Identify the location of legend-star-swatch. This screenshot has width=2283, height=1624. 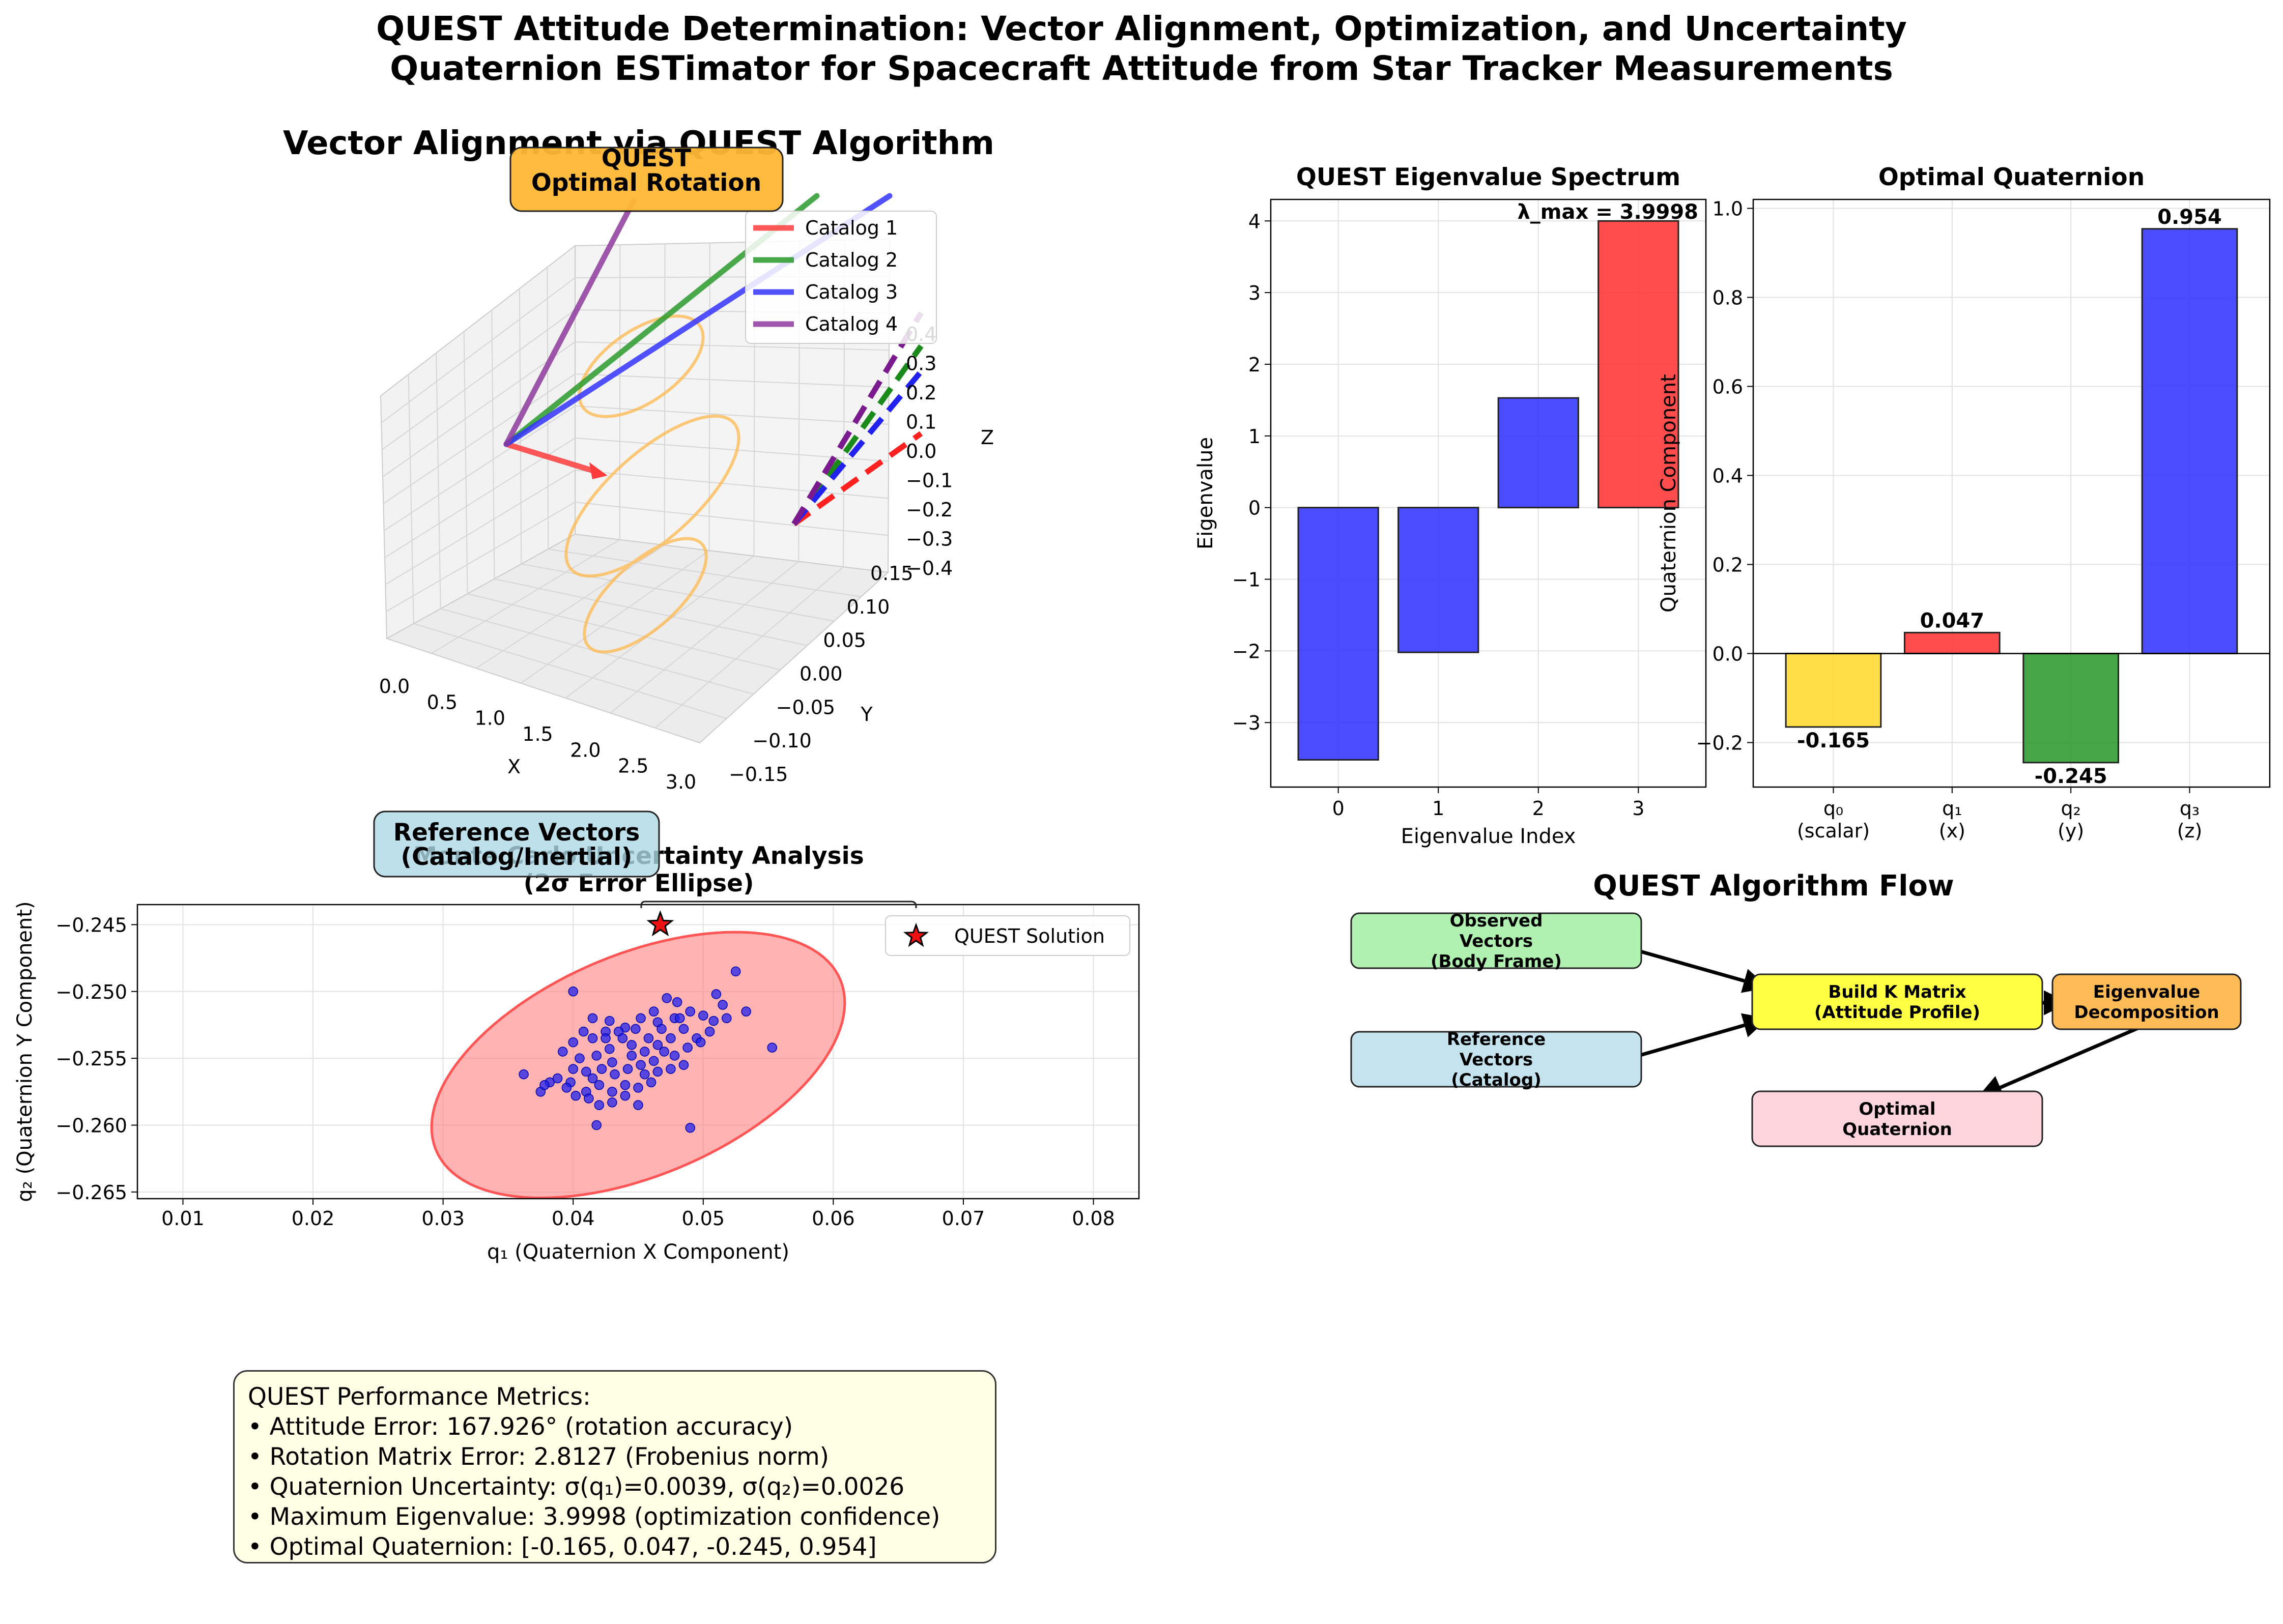
(916, 934).